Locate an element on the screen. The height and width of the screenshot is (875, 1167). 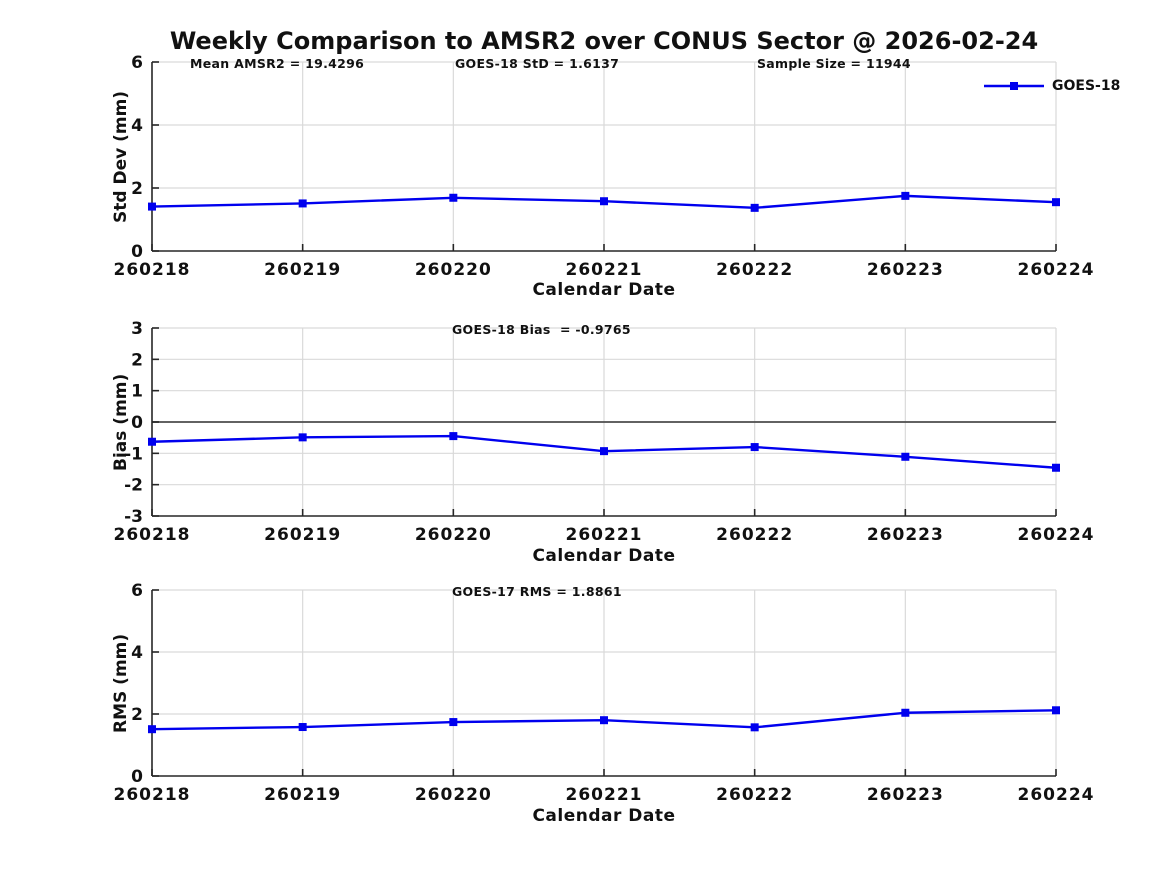
y-tick-label: -1 is located at coordinates (133, 454).